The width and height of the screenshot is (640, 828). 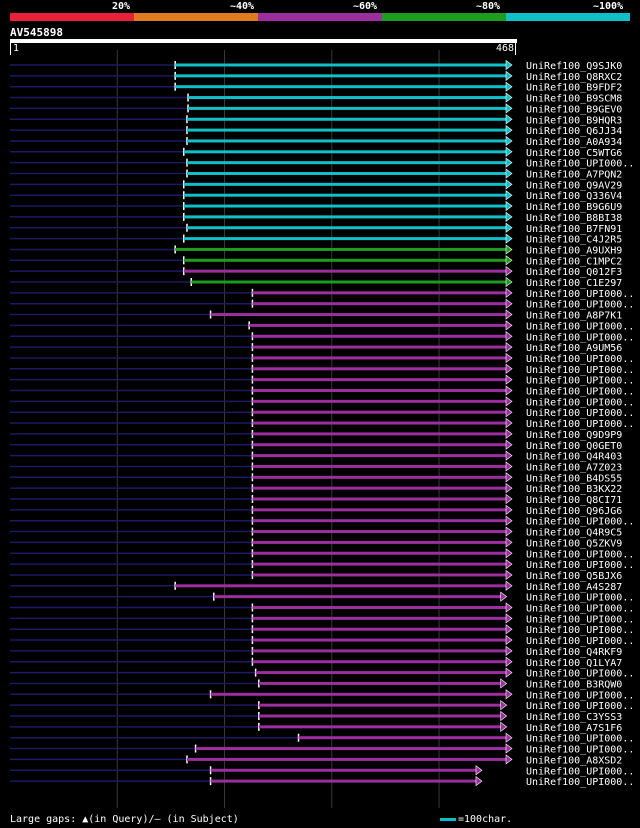 I want to click on hit-label: UniRef100_Q5BJX6, so click(x=574, y=576).